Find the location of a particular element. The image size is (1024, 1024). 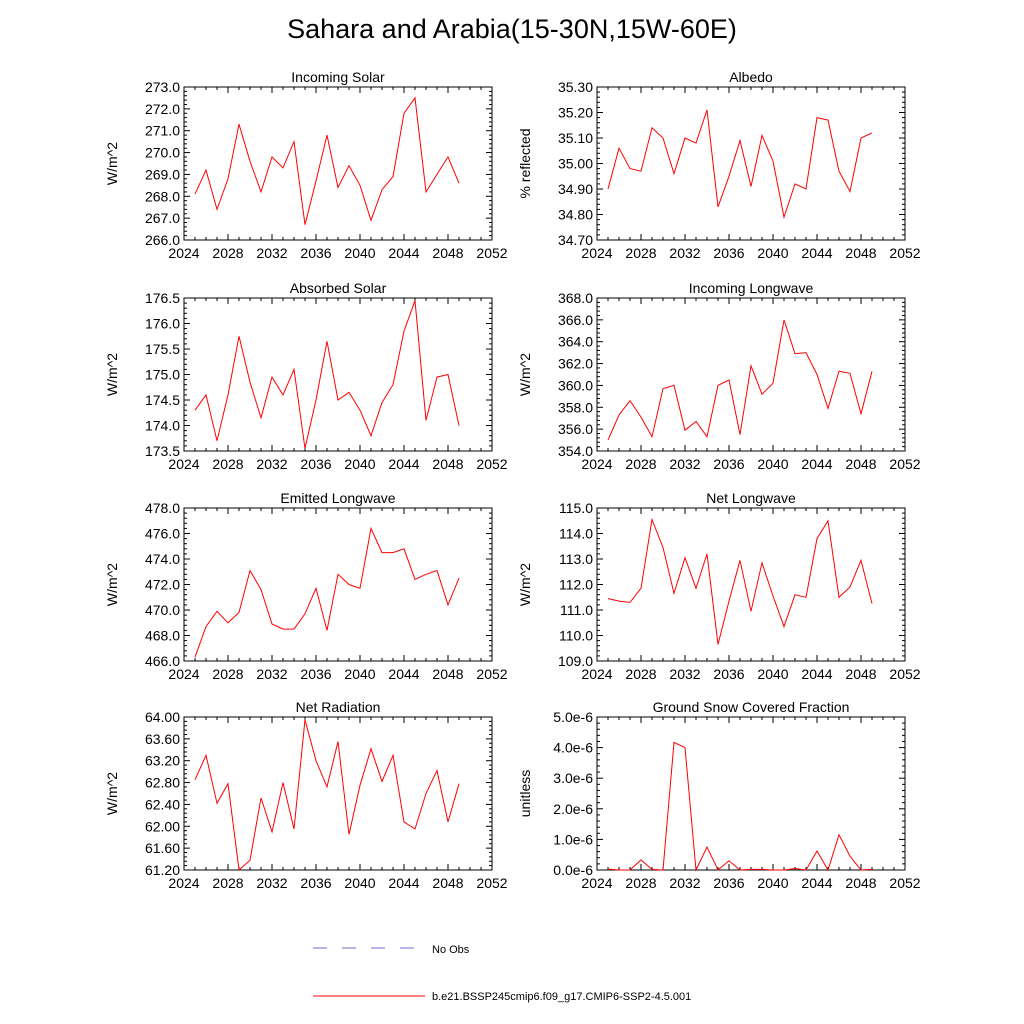

y-tick-label: 354.0 is located at coordinates (575, 451).